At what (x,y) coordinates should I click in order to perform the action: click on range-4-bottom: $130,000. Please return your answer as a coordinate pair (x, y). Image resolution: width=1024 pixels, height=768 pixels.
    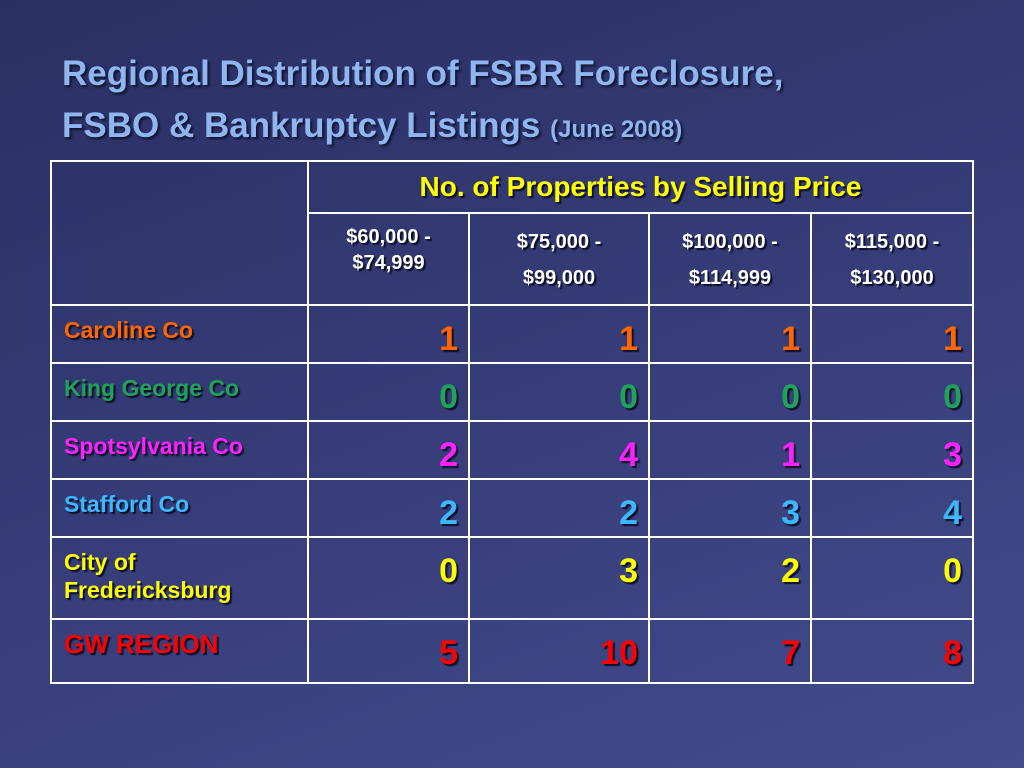
    Looking at the image, I should click on (892, 278).